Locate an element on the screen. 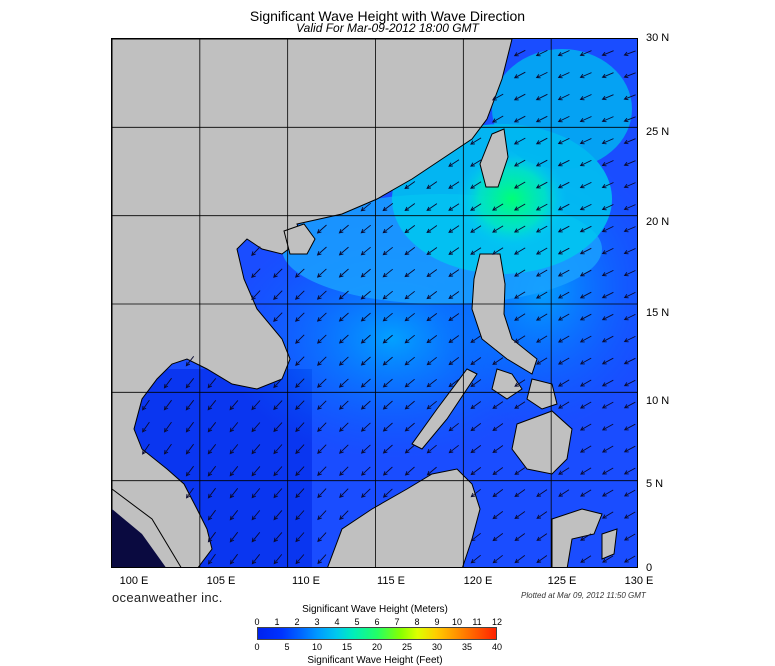  samar-island is located at coordinates (542, 394).